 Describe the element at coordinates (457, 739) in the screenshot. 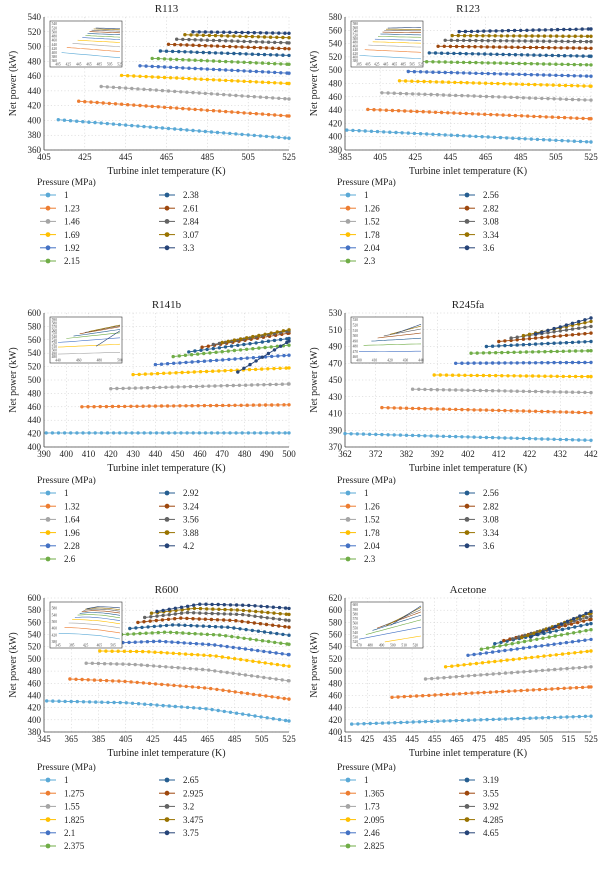

I see `x-tick-label: 465` at that location.